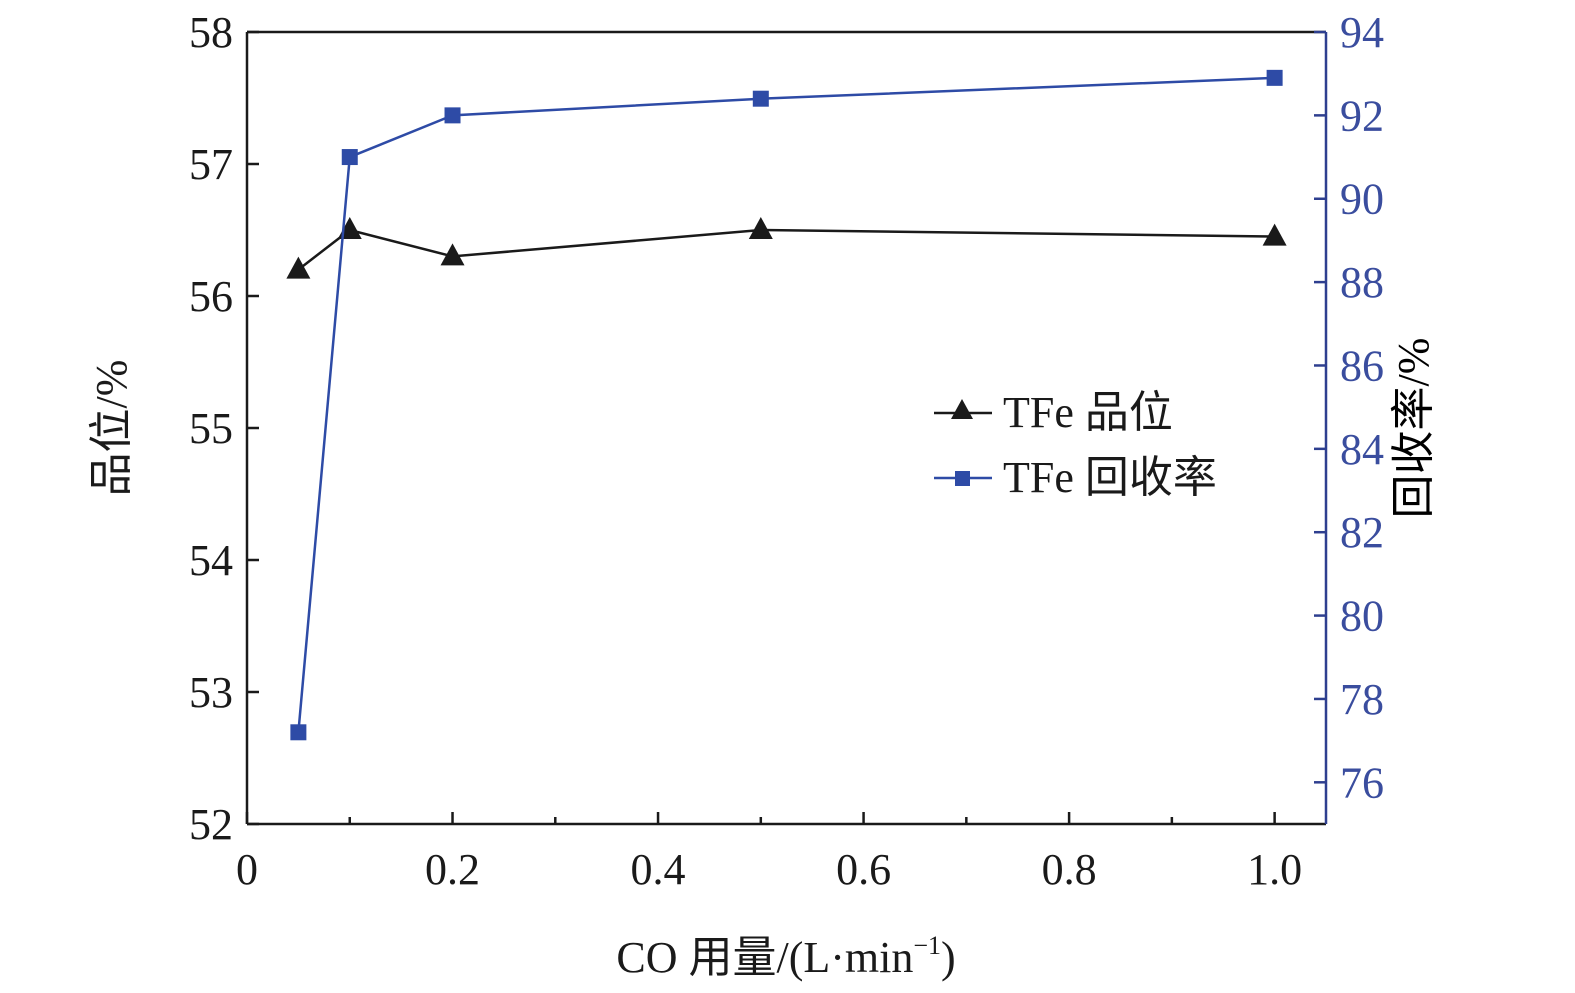  What do you see at coordinates (211, 32) in the screenshot?
I see `y-left-tick-label: 58` at bounding box center [211, 32].